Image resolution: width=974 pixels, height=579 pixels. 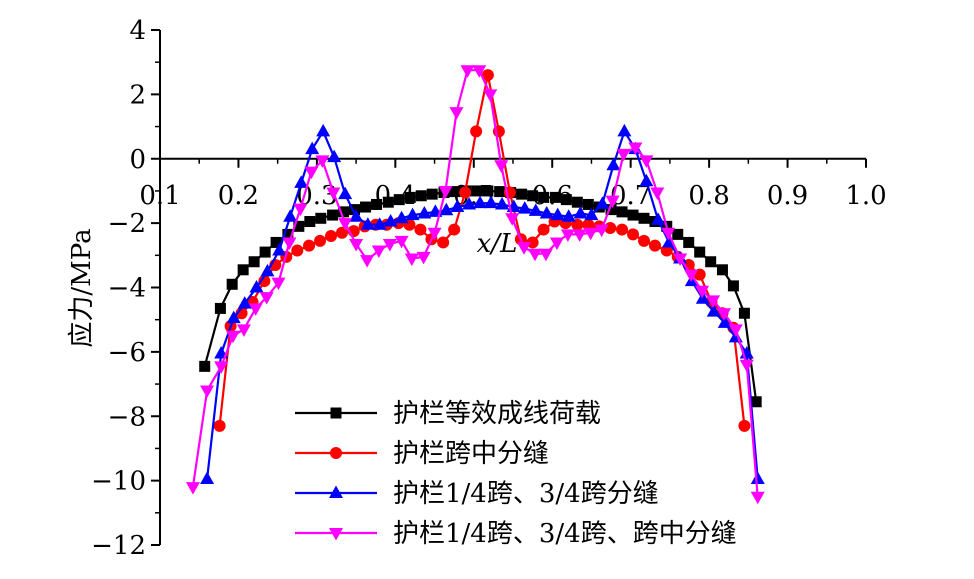 I want to click on legend-item: 护栏1/4跨、3/4跨、跨中分缝, so click(x=516, y=534).